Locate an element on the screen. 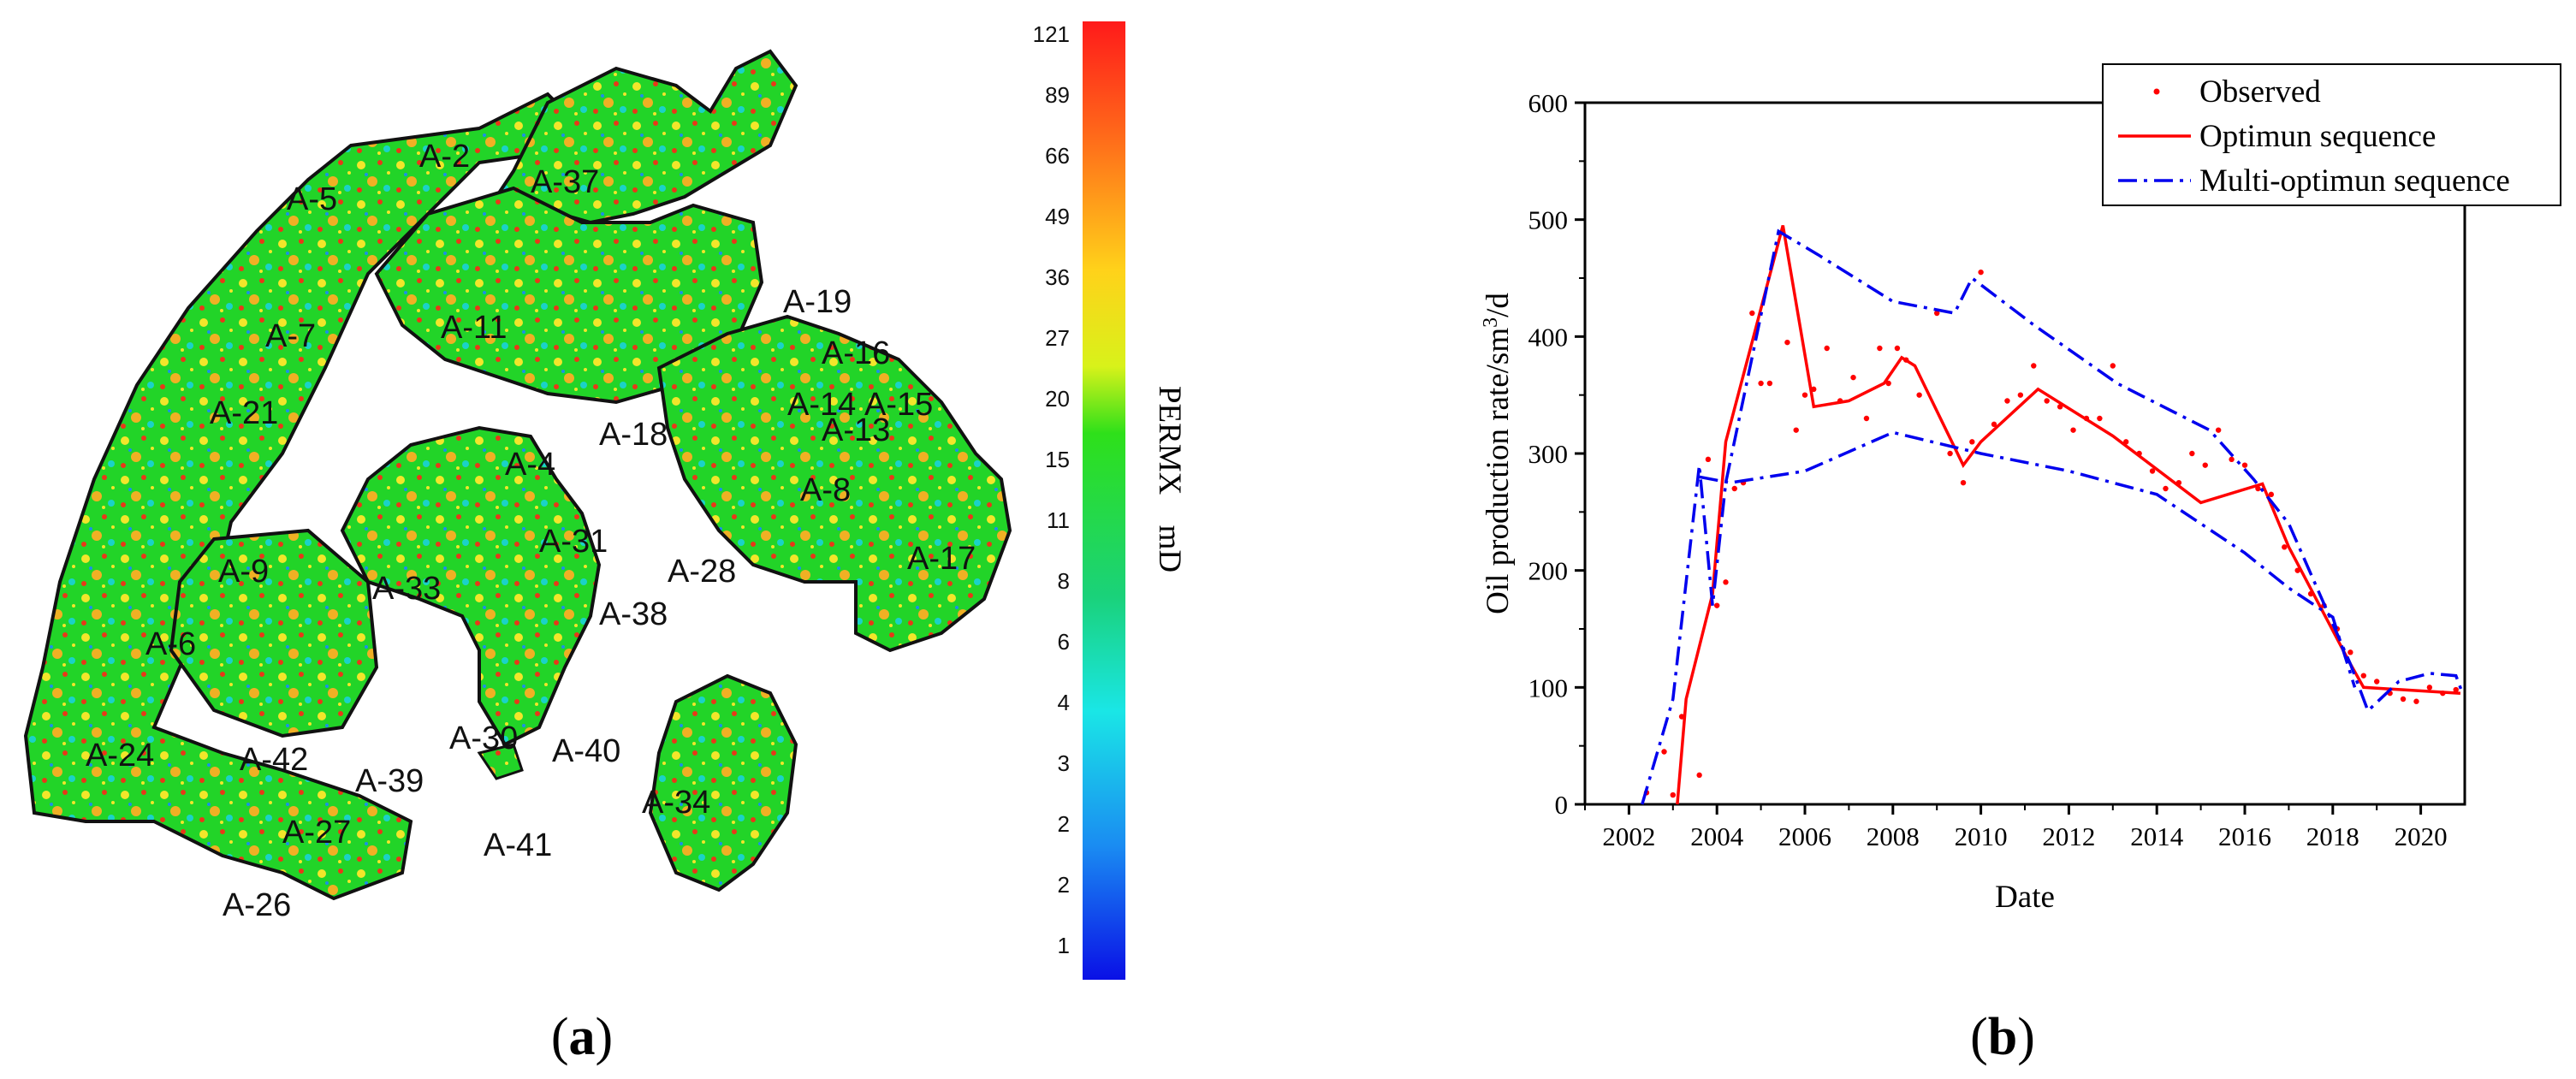  colorbar-tick-label: 3 is located at coordinates (1064, 763).